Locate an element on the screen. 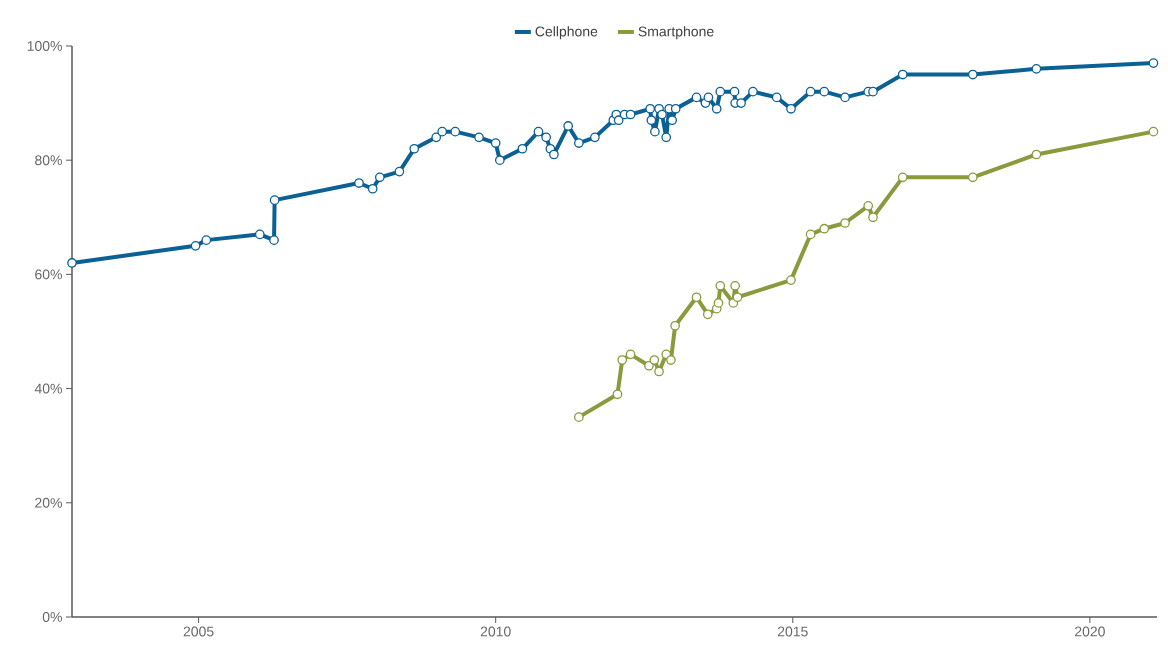  y-tick-label: 0% is located at coordinates (52, 617).